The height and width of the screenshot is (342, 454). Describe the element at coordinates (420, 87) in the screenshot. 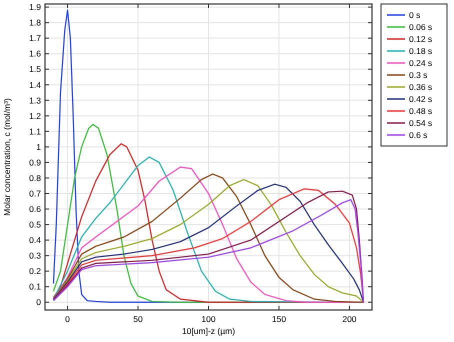

I see `legend-label: 0.36 s` at that location.